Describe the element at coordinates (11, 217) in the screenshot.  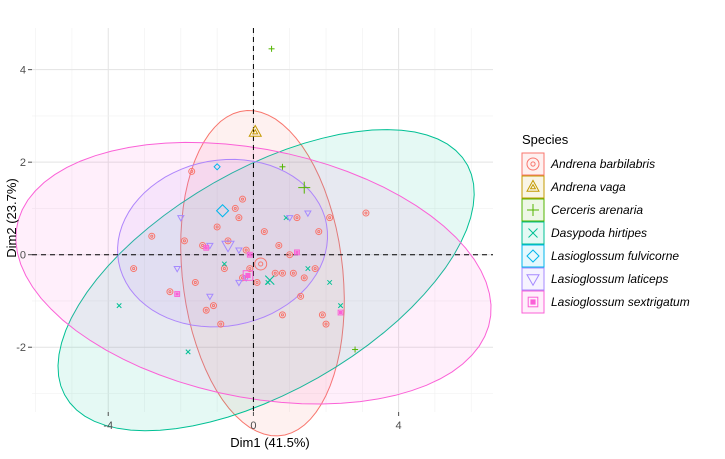
I see `y-axis-title: Dim2 (23.7%)` at that location.